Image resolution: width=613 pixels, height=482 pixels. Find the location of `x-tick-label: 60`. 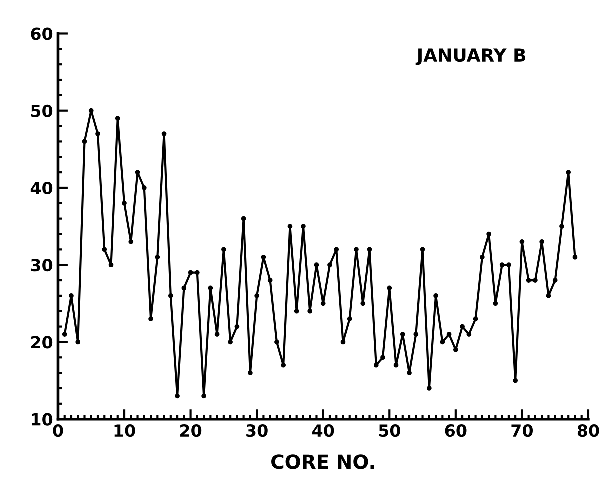

x-tick-label: 60 is located at coordinates (456, 431).